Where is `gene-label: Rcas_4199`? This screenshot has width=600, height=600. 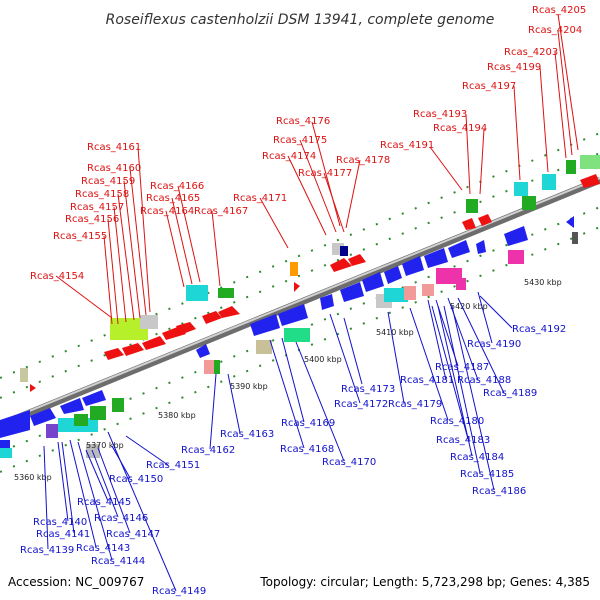 gene-label: Rcas_4199 is located at coordinates (514, 67).